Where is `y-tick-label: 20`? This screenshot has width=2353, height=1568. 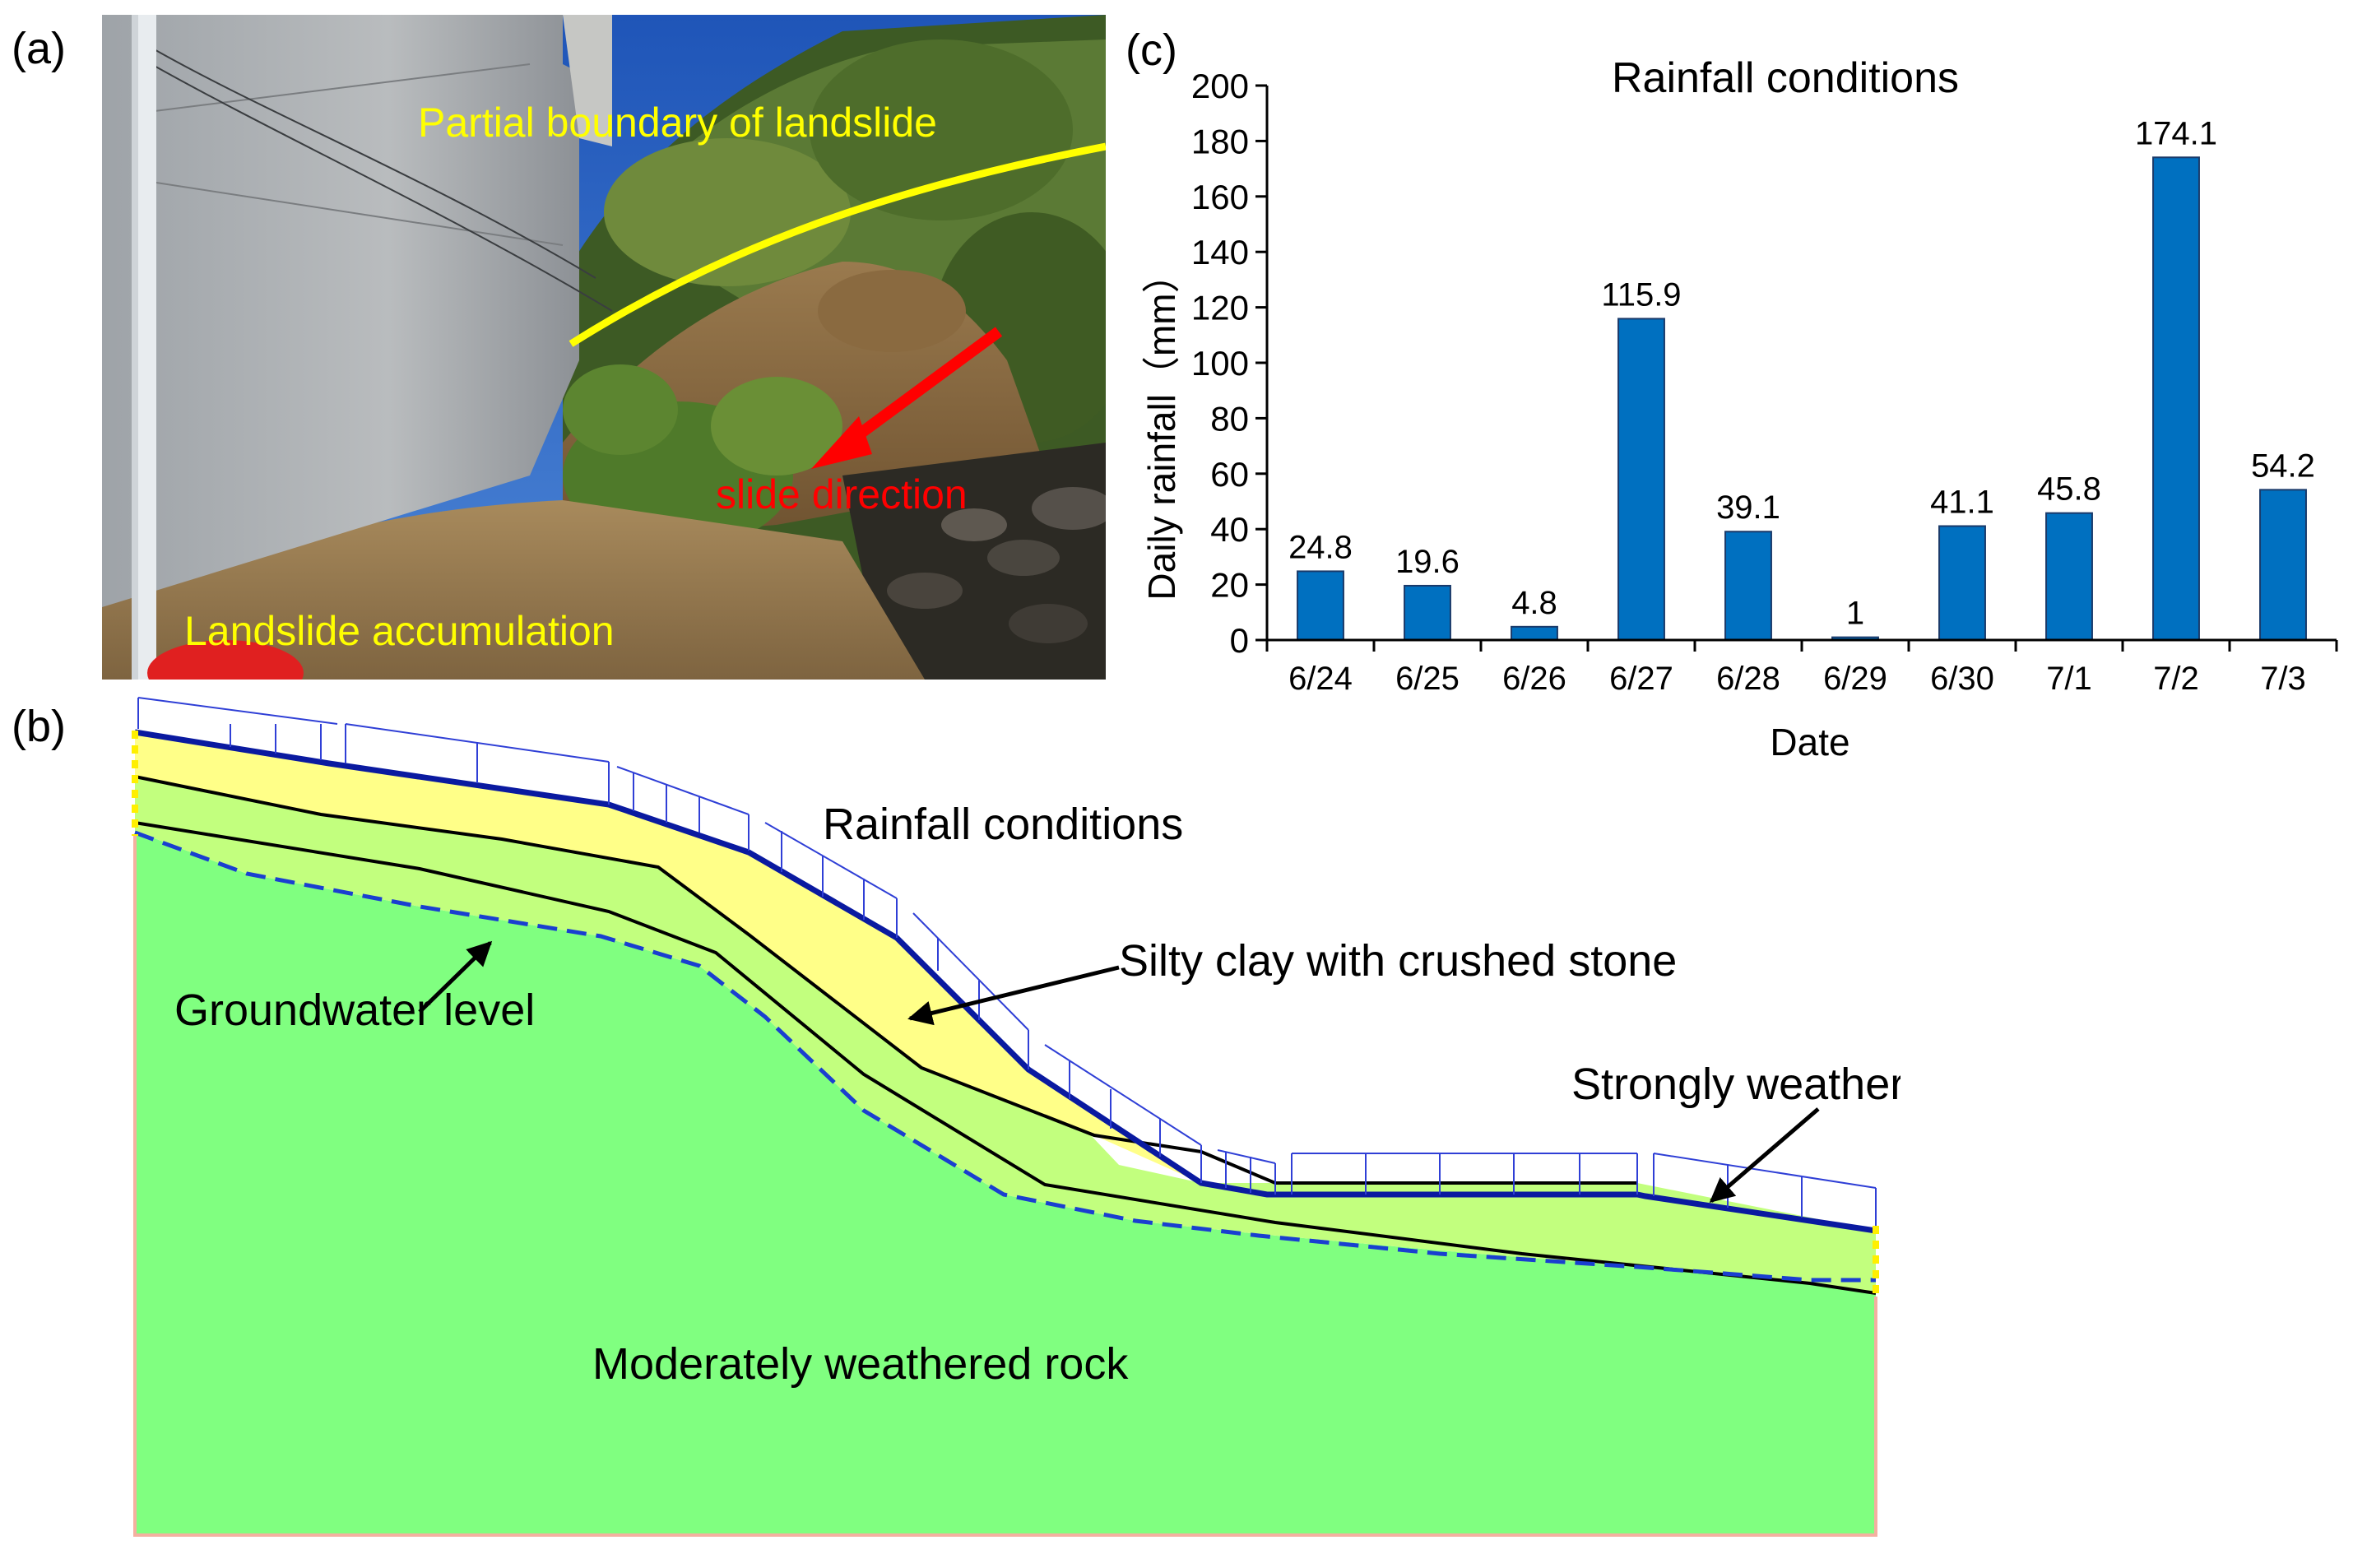 y-tick-label: 20 is located at coordinates (1230, 585).